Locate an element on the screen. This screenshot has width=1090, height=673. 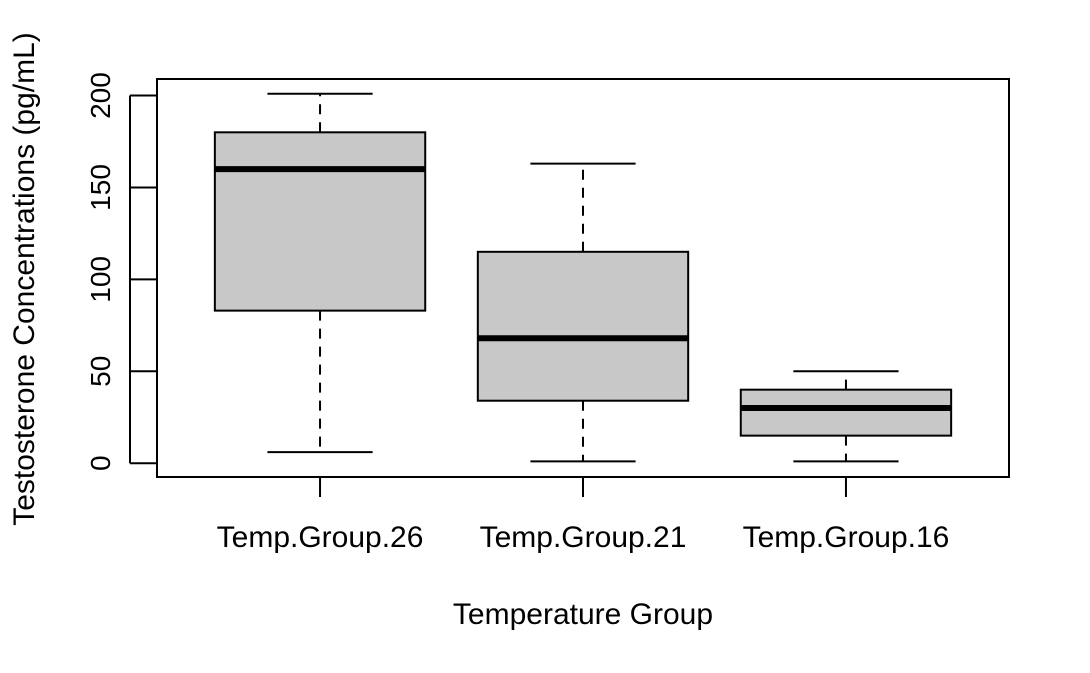
x-tick-label: Temp.Group.26 is located at coordinates (320, 537).